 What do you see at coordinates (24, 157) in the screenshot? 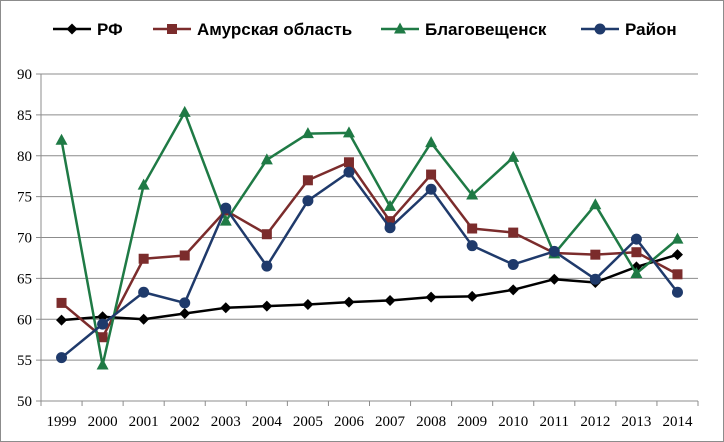
I see `y-tick-label: 80` at bounding box center [24, 157].